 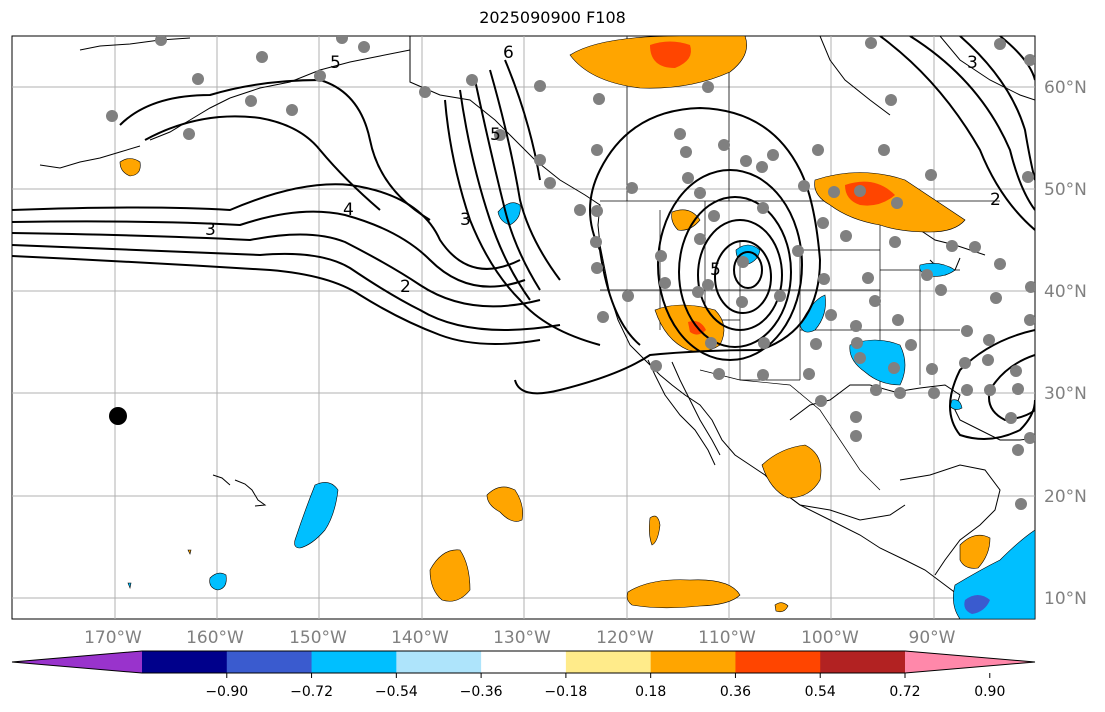 I want to click on lon-label: 160°W, so click(x=215, y=638).